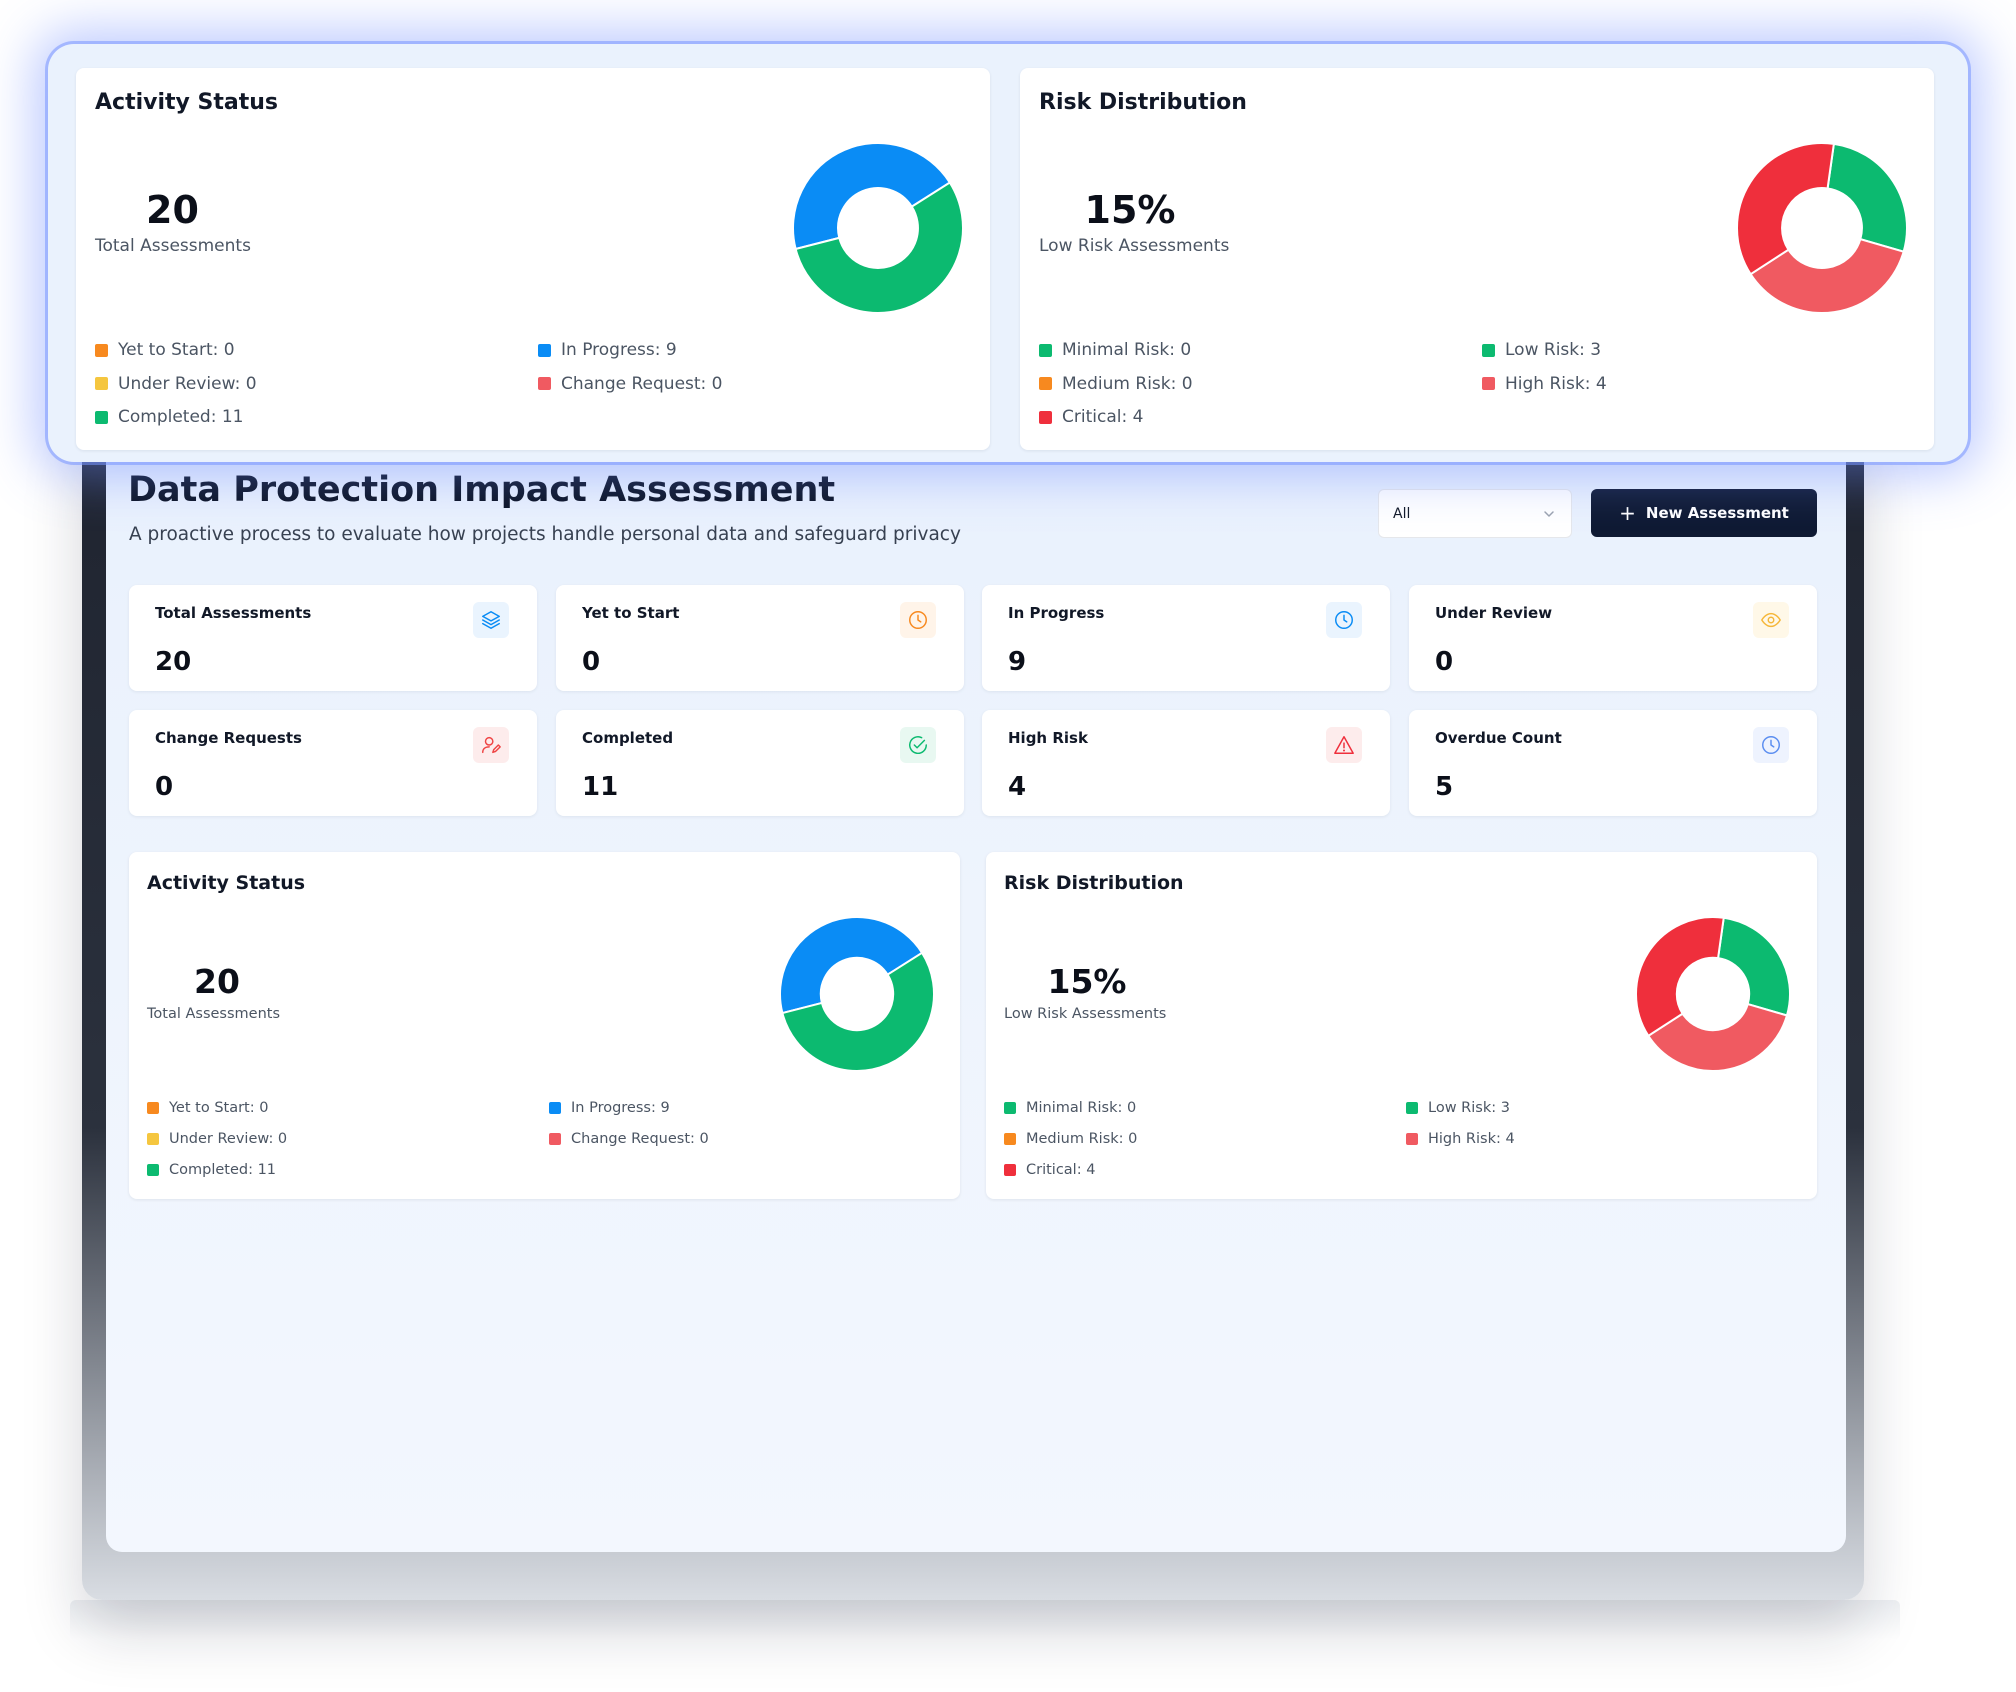 The height and width of the screenshot is (1692, 2016). Describe the element at coordinates (1827, 275) in the screenshot. I see `overlay-risk-slice-high-risk` at that location.